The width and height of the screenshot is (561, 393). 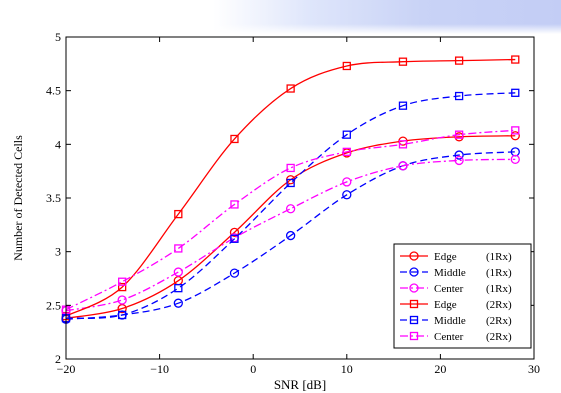 I want to click on background-band, so click(x=280, y=17).